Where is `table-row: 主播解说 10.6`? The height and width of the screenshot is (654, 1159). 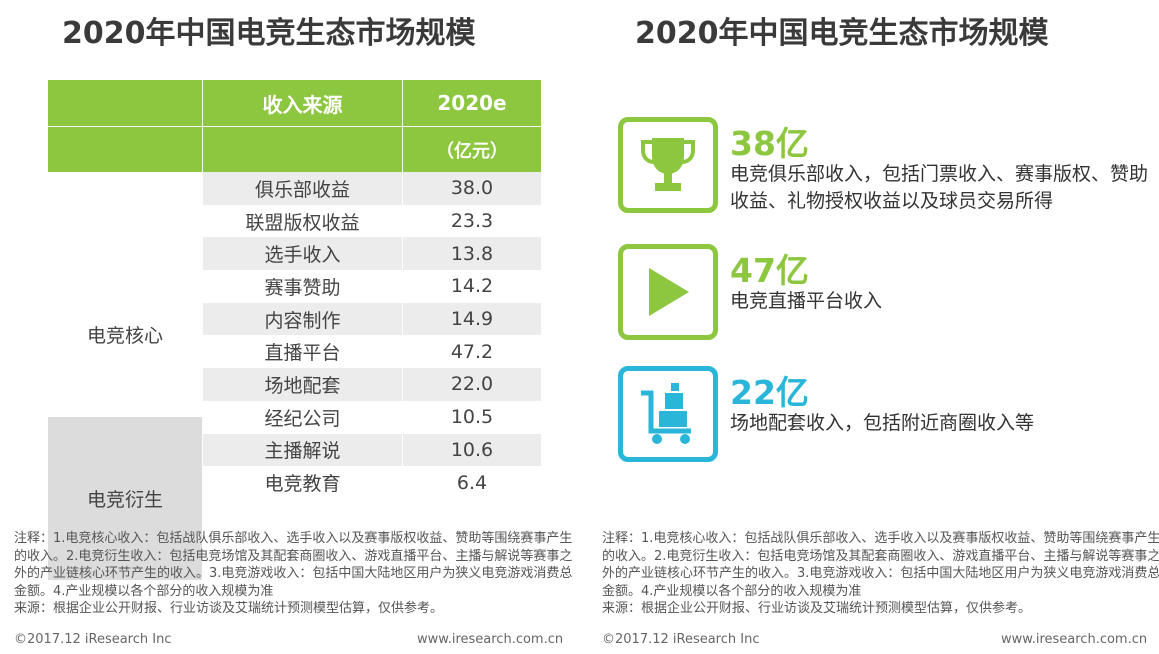
table-row: 主播解说 10.6 is located at coordinates (294, 450).